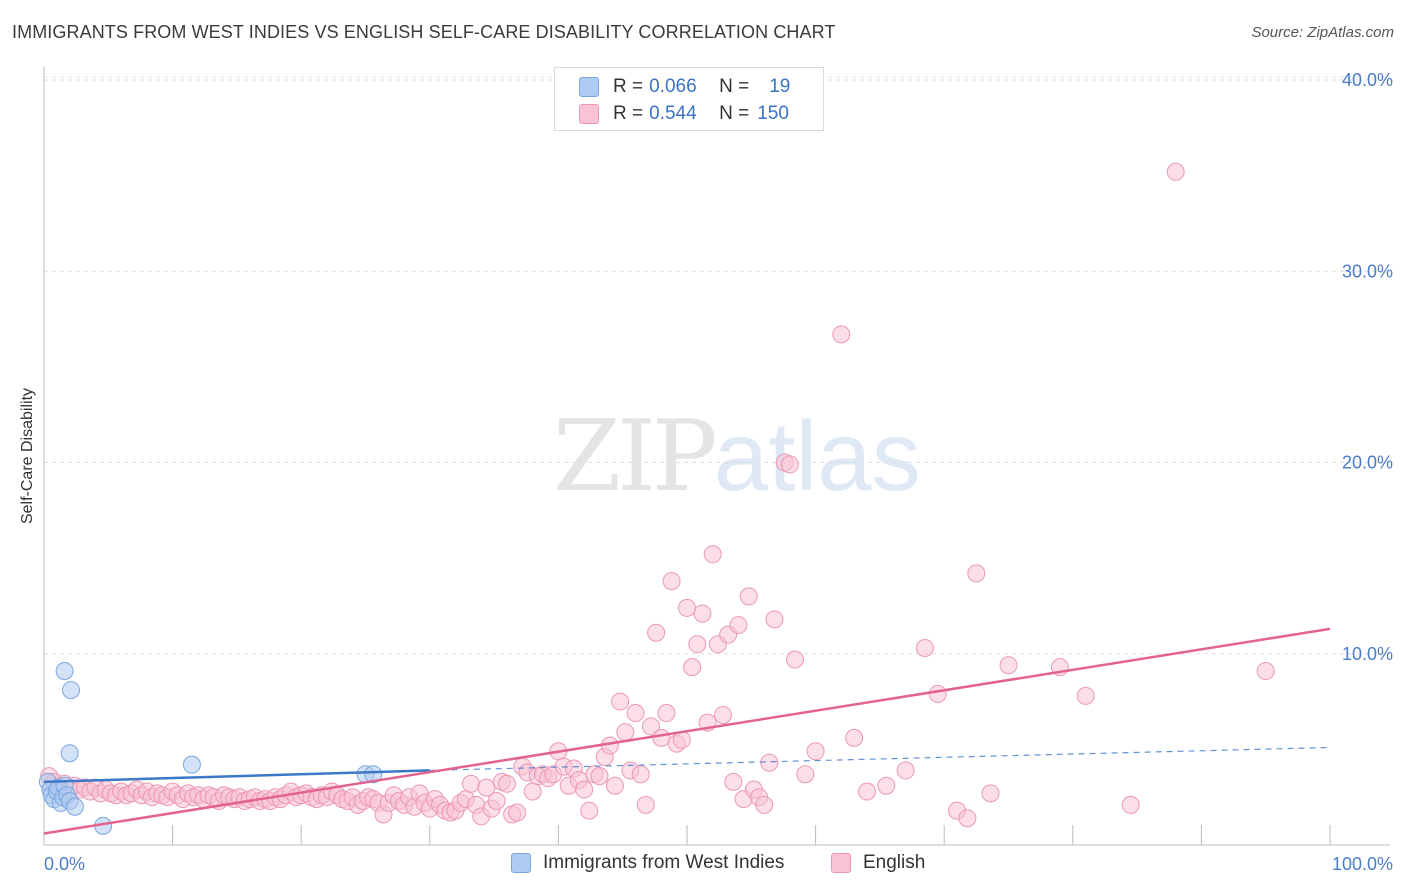 This screenshot has height=892, width=1406. I want to click on source-label: Source: ZipAtlas.com, so click(1322, 32).